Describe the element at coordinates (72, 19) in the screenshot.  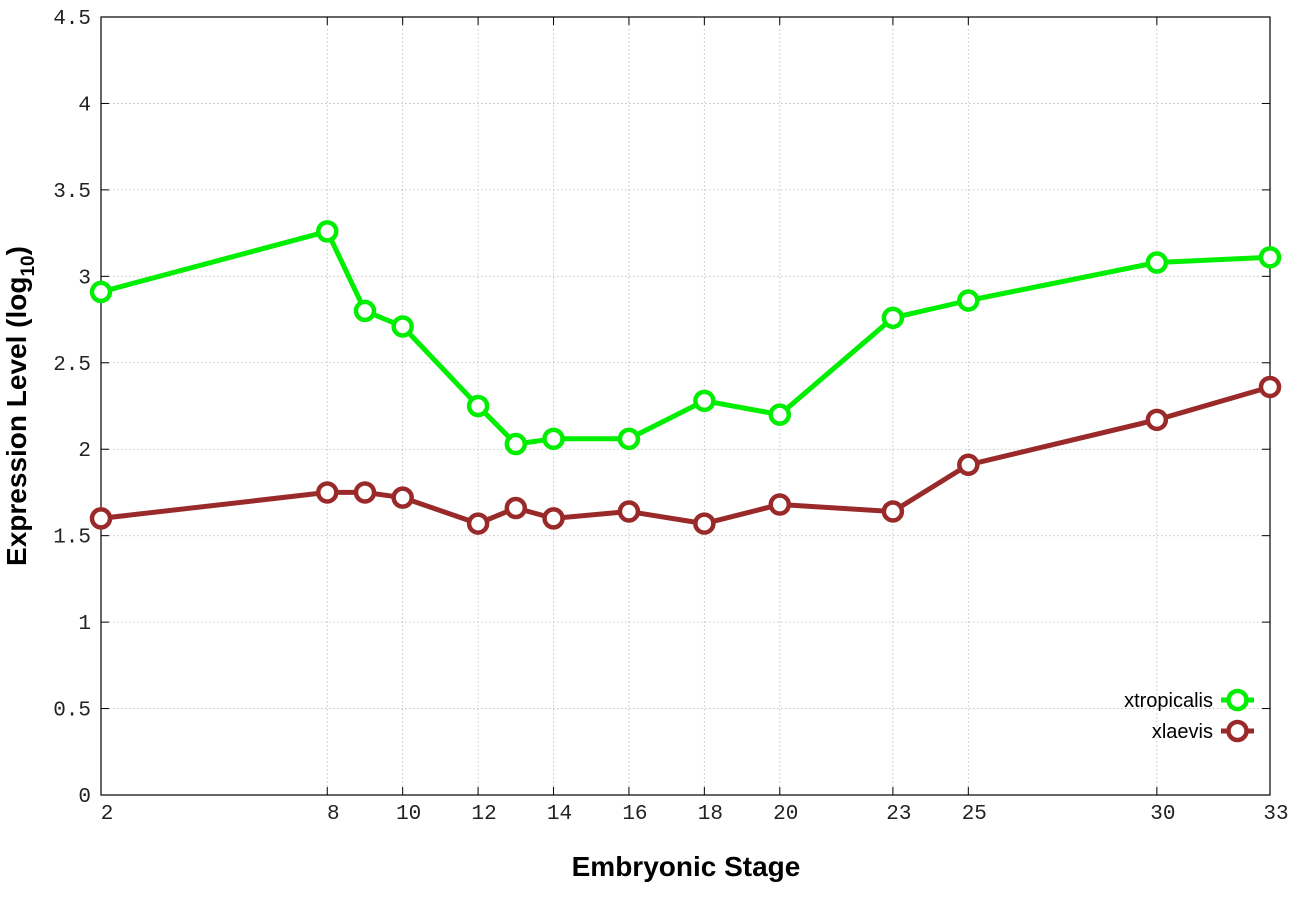
I see `y-tick-label: 4.5` at that location.